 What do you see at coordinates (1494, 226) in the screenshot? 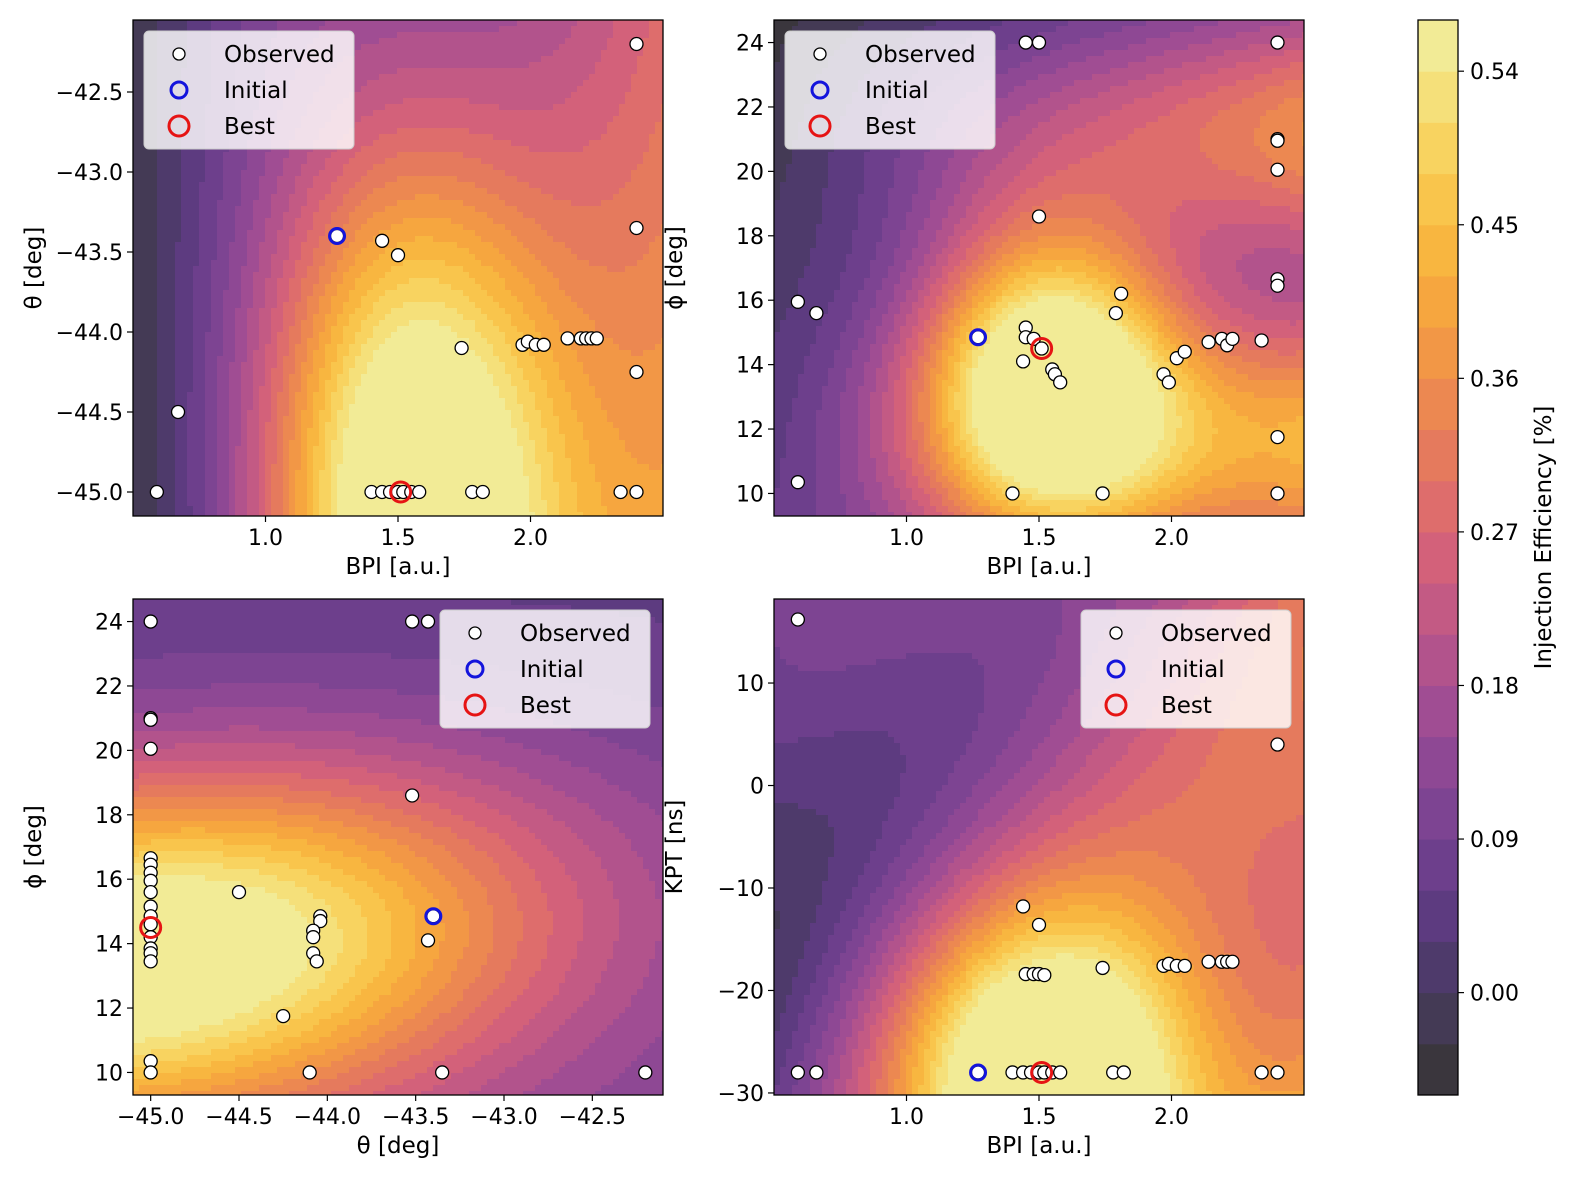
I see `colorbar-tick-label: 0.45` at bounding box center [1494, 226].